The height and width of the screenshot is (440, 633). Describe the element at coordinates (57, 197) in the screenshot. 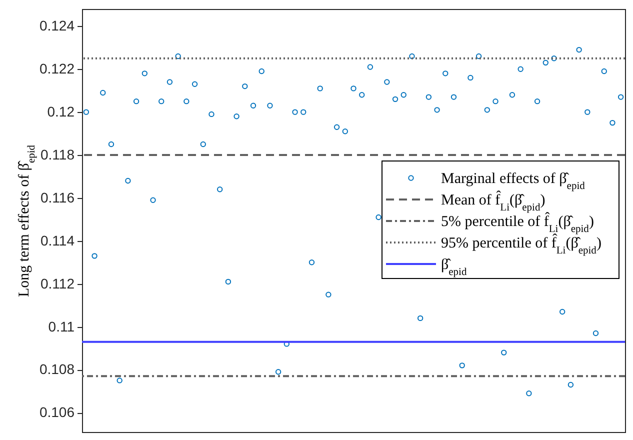

I see `y-tick-label: 0.116` at that location.